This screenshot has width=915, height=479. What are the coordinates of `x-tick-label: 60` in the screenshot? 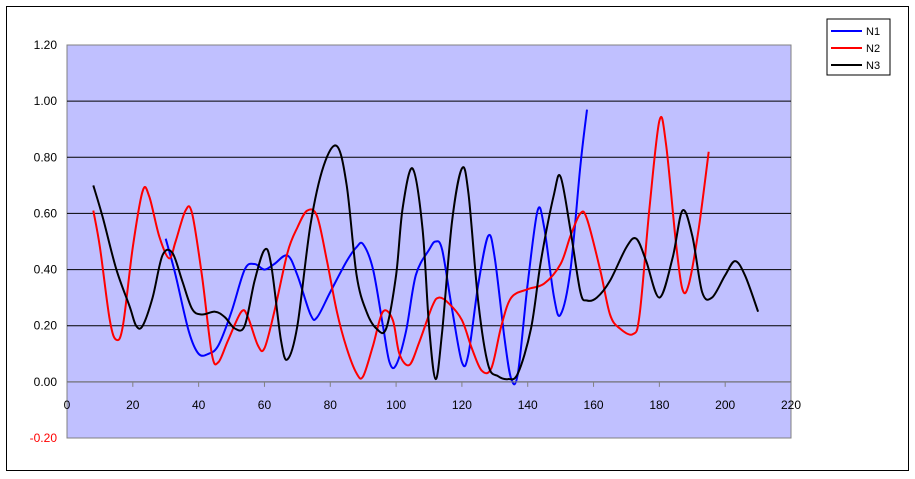 It's located at (265, 405).